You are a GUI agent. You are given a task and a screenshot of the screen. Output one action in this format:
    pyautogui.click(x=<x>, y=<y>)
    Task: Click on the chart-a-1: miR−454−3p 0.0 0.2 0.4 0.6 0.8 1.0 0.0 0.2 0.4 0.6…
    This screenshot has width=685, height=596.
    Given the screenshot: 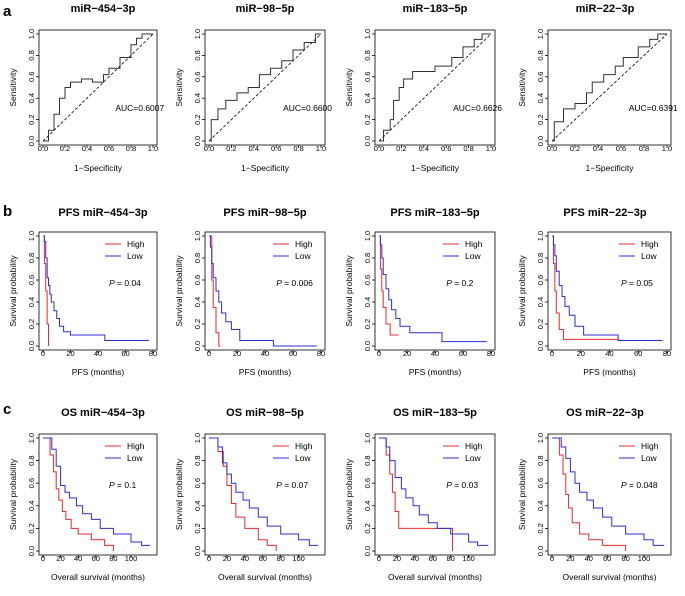 What is the action you would take?
    pyautogui.click(x=86, y=88)
    